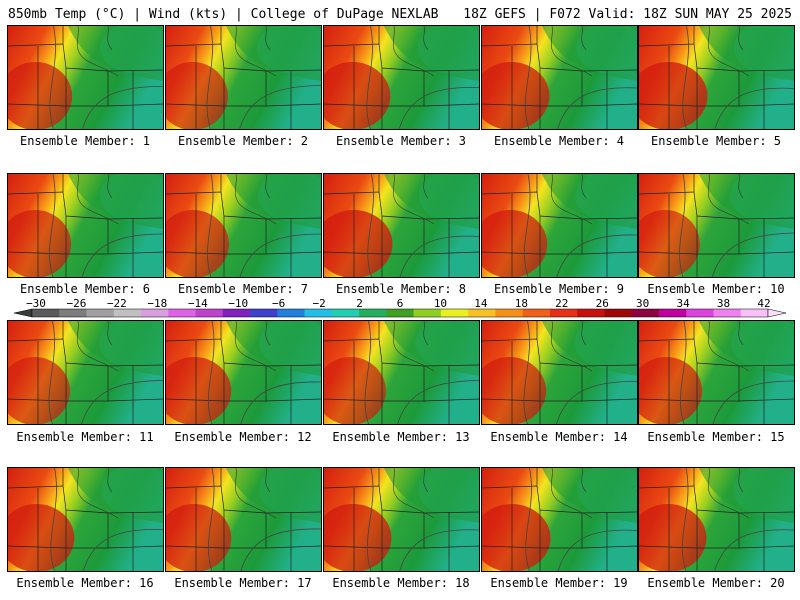  Describe the element at coordinates (243, 289) in the screenshot. I see `ensemble-member-label: Ensemble Member: 7` at that location.